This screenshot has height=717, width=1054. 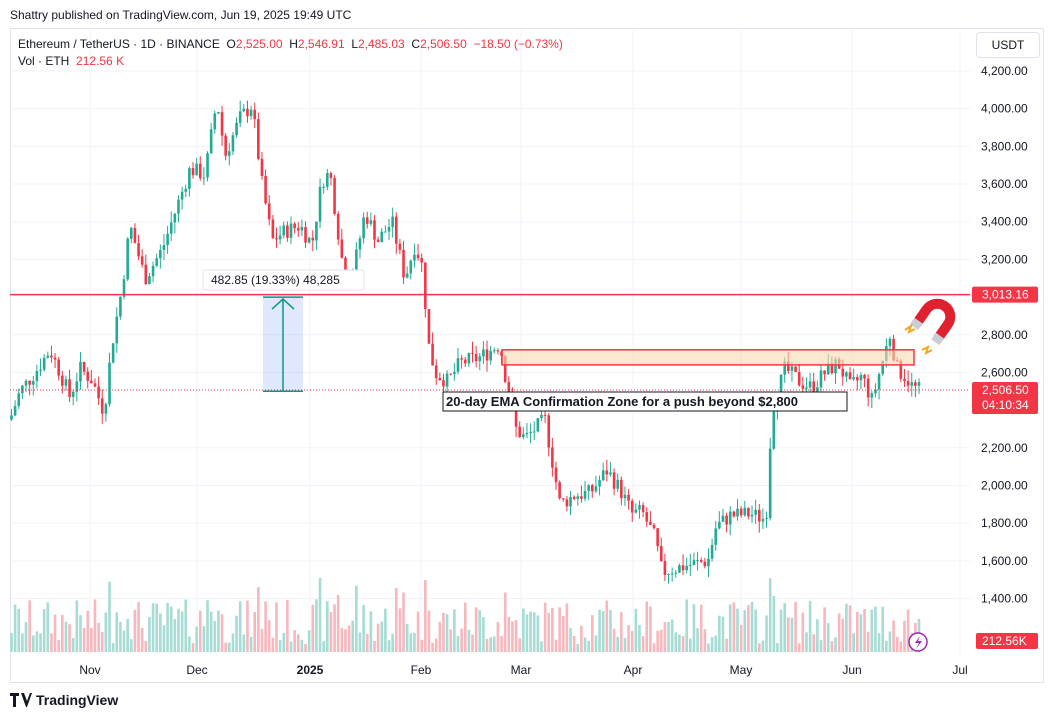 What do you see at coordinates (927, 350) in the screenshot?
I see `spark-icon` at bounding box center [927, 350].